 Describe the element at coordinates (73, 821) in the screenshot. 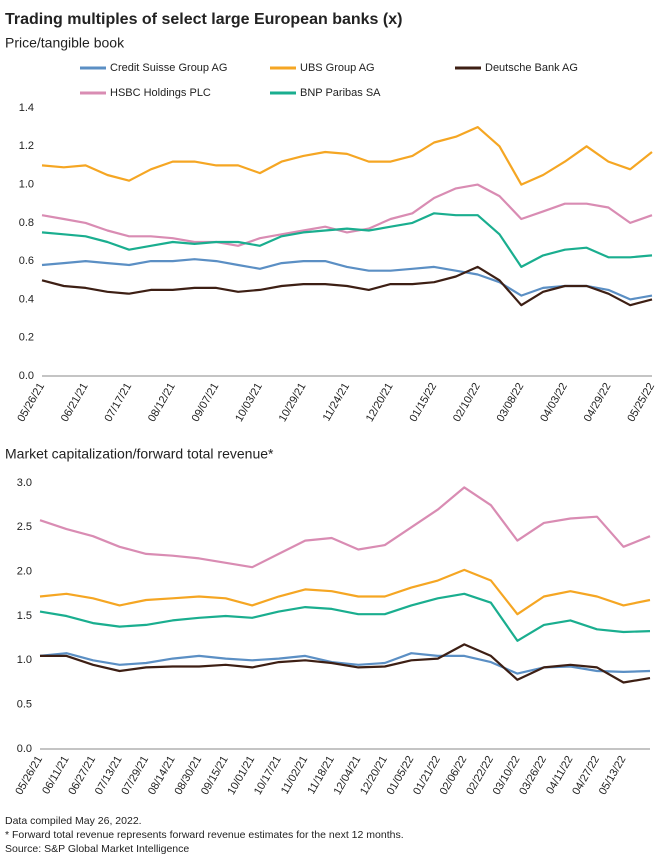

I see `footnote: Data compiled May 26, 2022.` at that location.